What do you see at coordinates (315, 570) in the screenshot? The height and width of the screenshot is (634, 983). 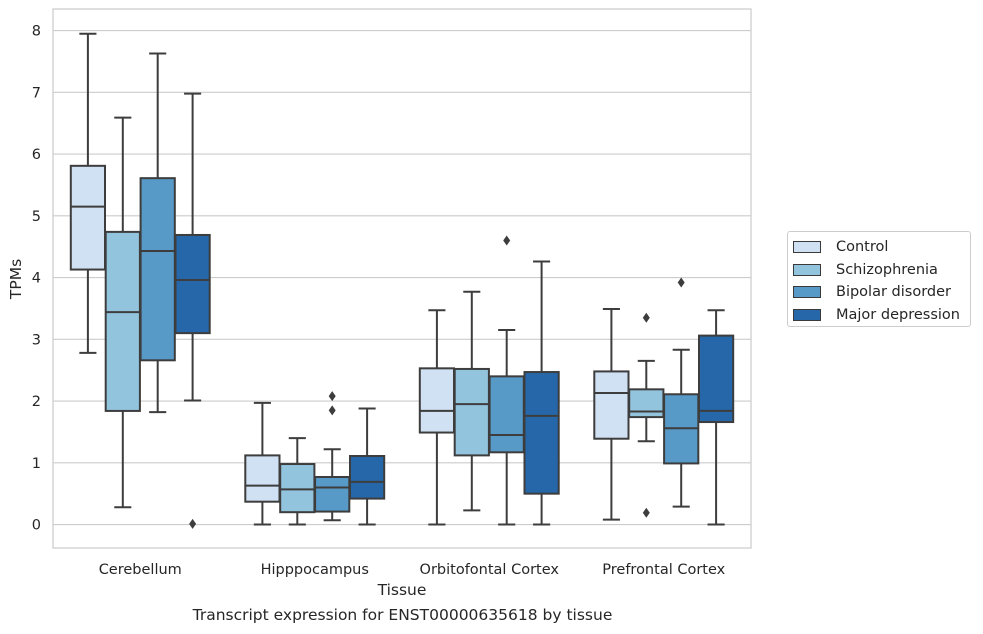 I see `x-tick-label: Hipppocampus` at bounding box center [315, 570].